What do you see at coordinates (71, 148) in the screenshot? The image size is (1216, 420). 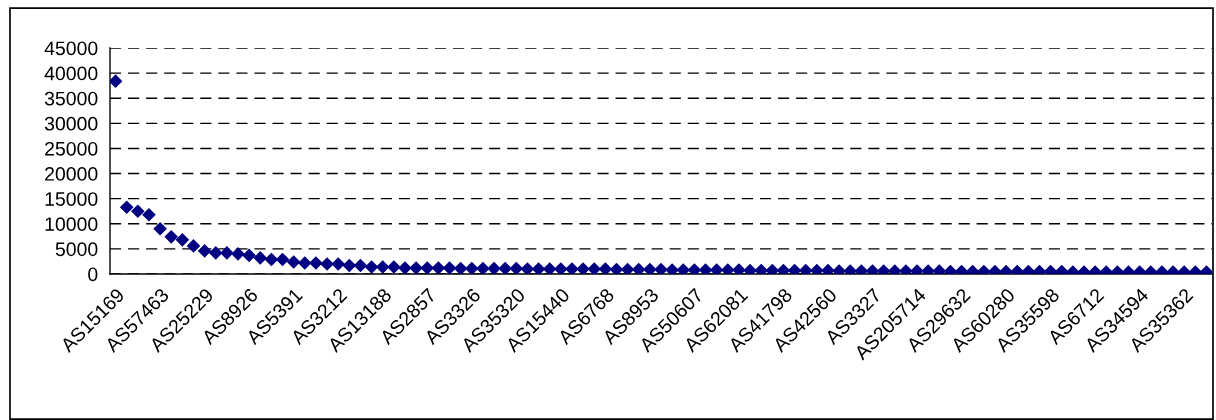 I see `y-tick-label: 25000` at bounding box center [71, 148].